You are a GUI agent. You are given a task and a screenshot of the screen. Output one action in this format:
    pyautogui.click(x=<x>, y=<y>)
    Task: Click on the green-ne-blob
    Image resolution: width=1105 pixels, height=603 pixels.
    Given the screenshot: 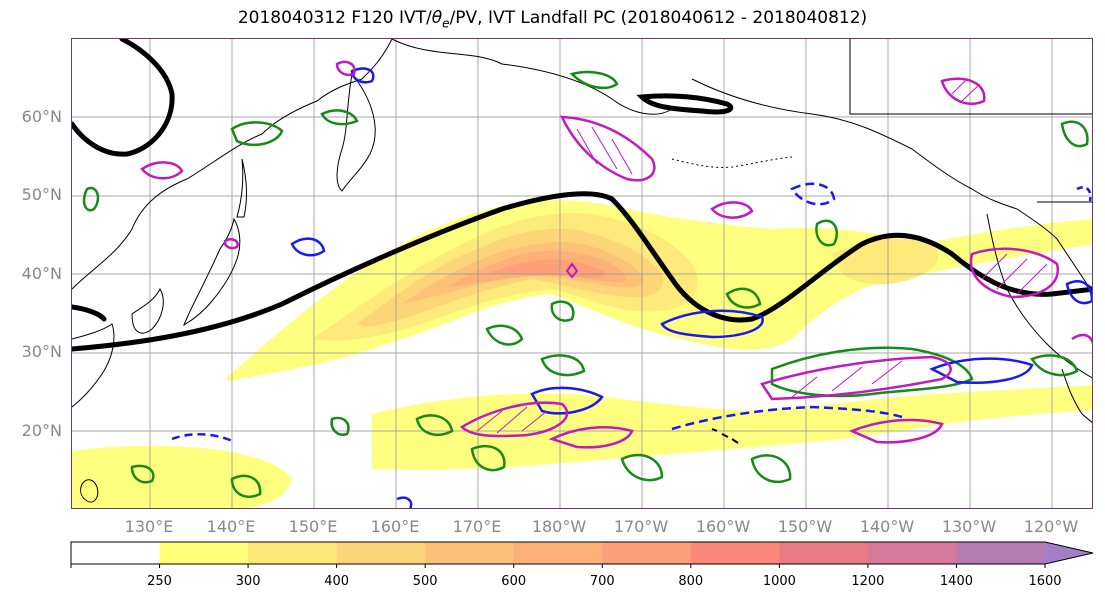 What is the action you would take?
    pyautogui.click(x=1074, y=134)
    